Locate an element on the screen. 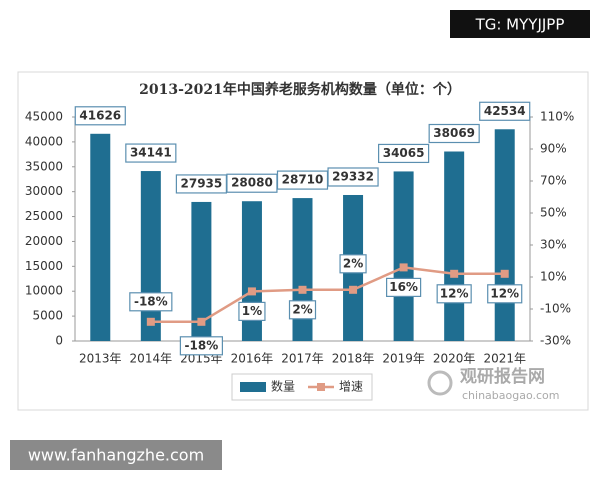 The height and width of the screenshot is (480, 600). y2-tick-label: -30% is located at coordinates (555, 341).